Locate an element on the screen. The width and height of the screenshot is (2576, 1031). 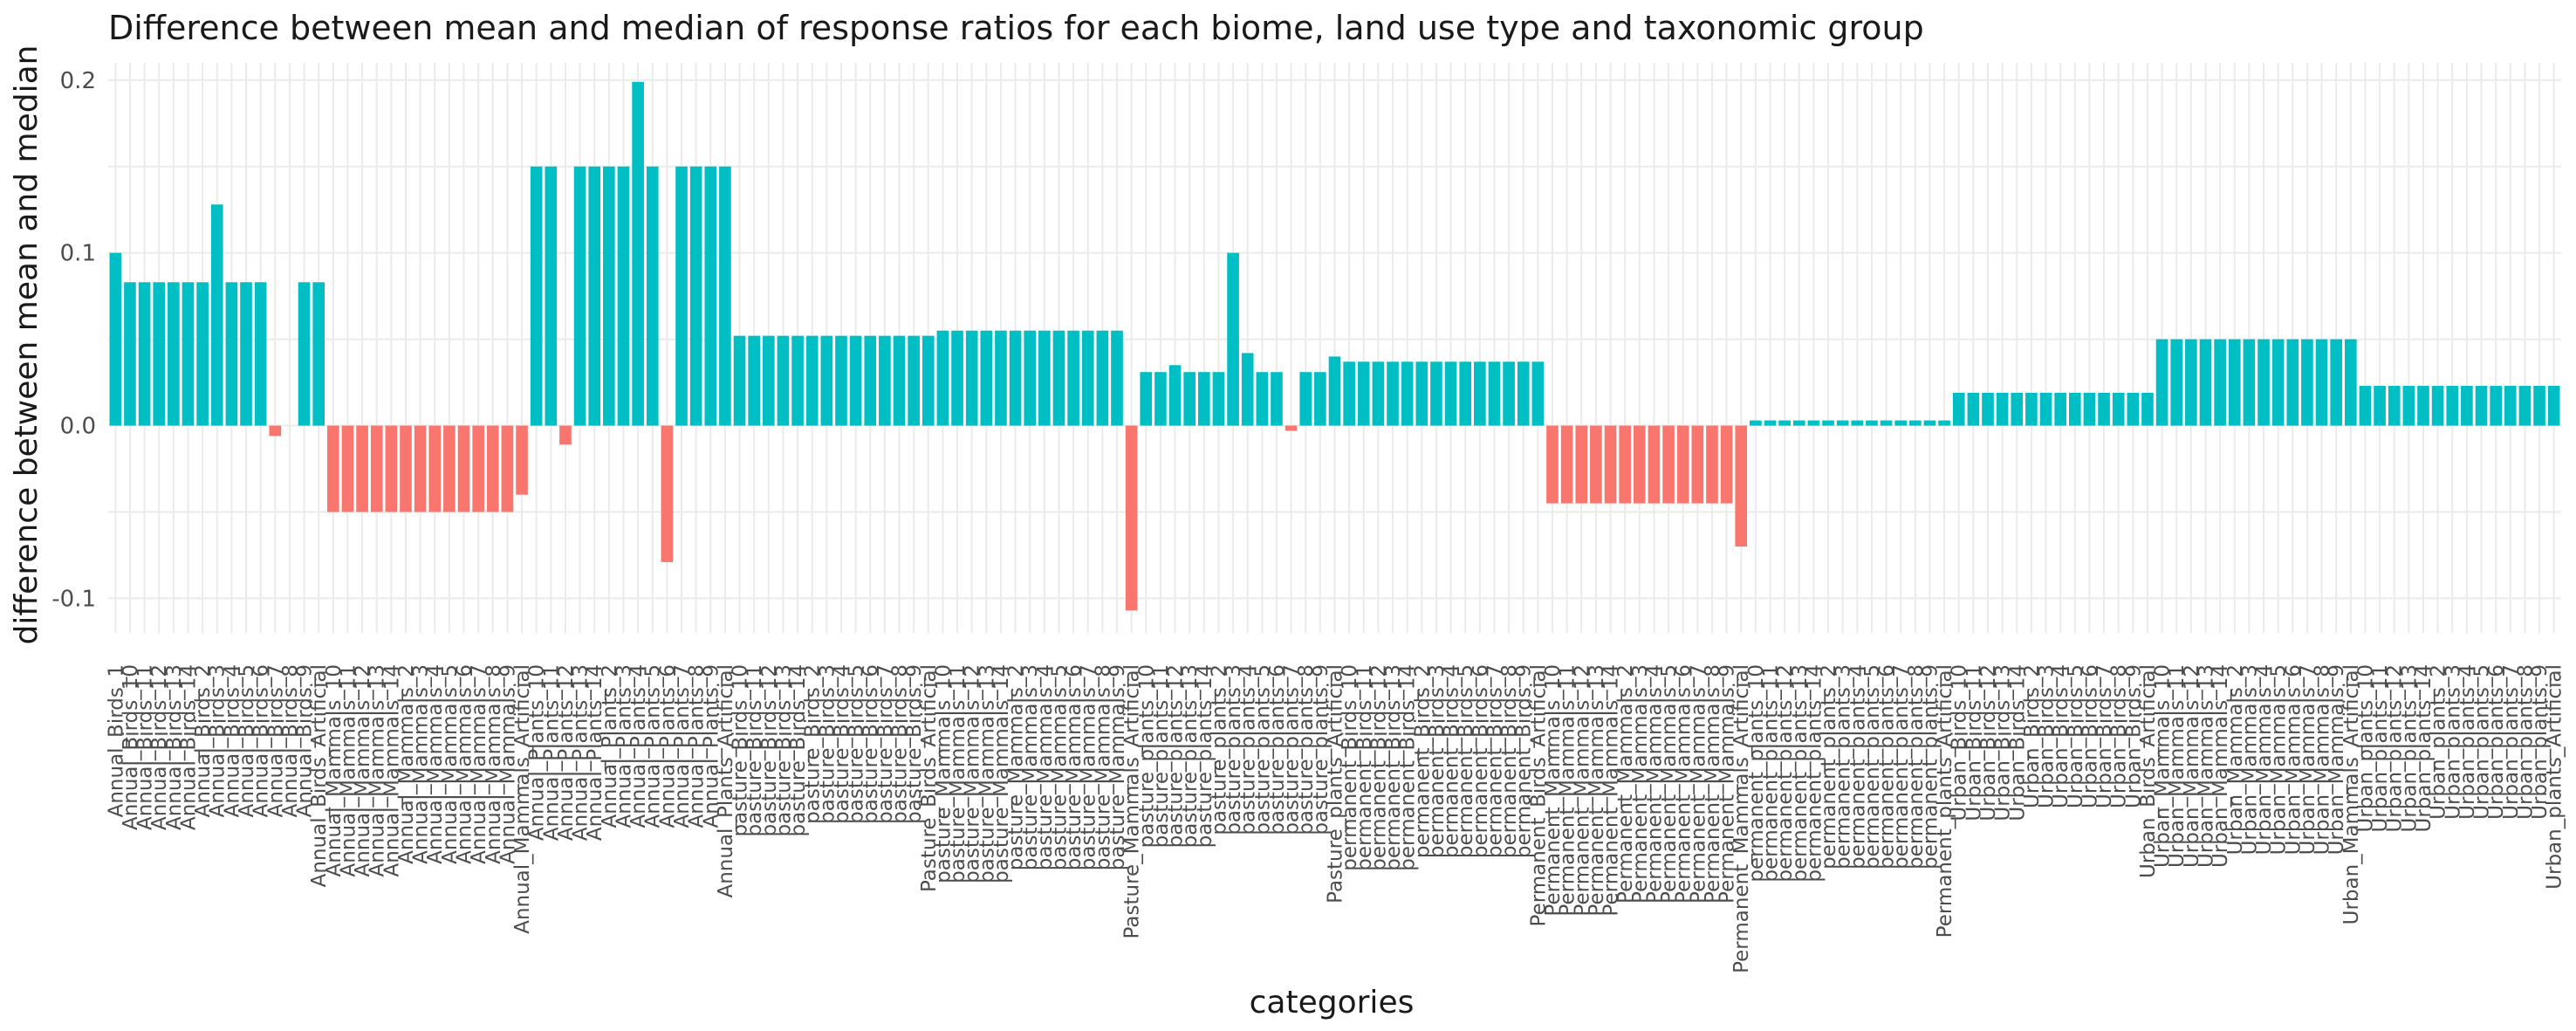
x-tick-label: pasture_plants_5 is located at coordinates (1262, 749).